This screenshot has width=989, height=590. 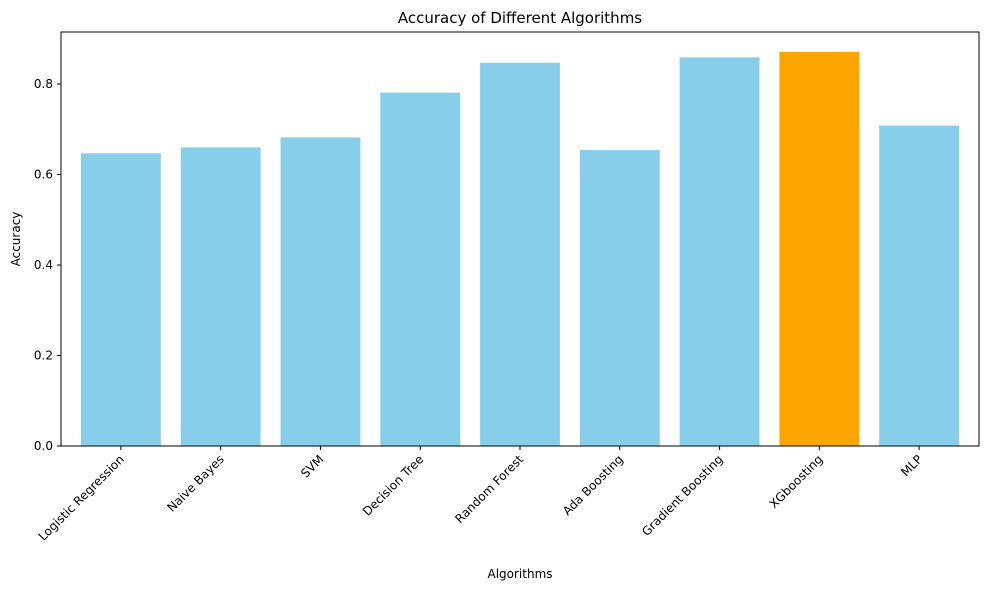 I want to click on y-tick-label: 0.6, so click(x=43, y=175).